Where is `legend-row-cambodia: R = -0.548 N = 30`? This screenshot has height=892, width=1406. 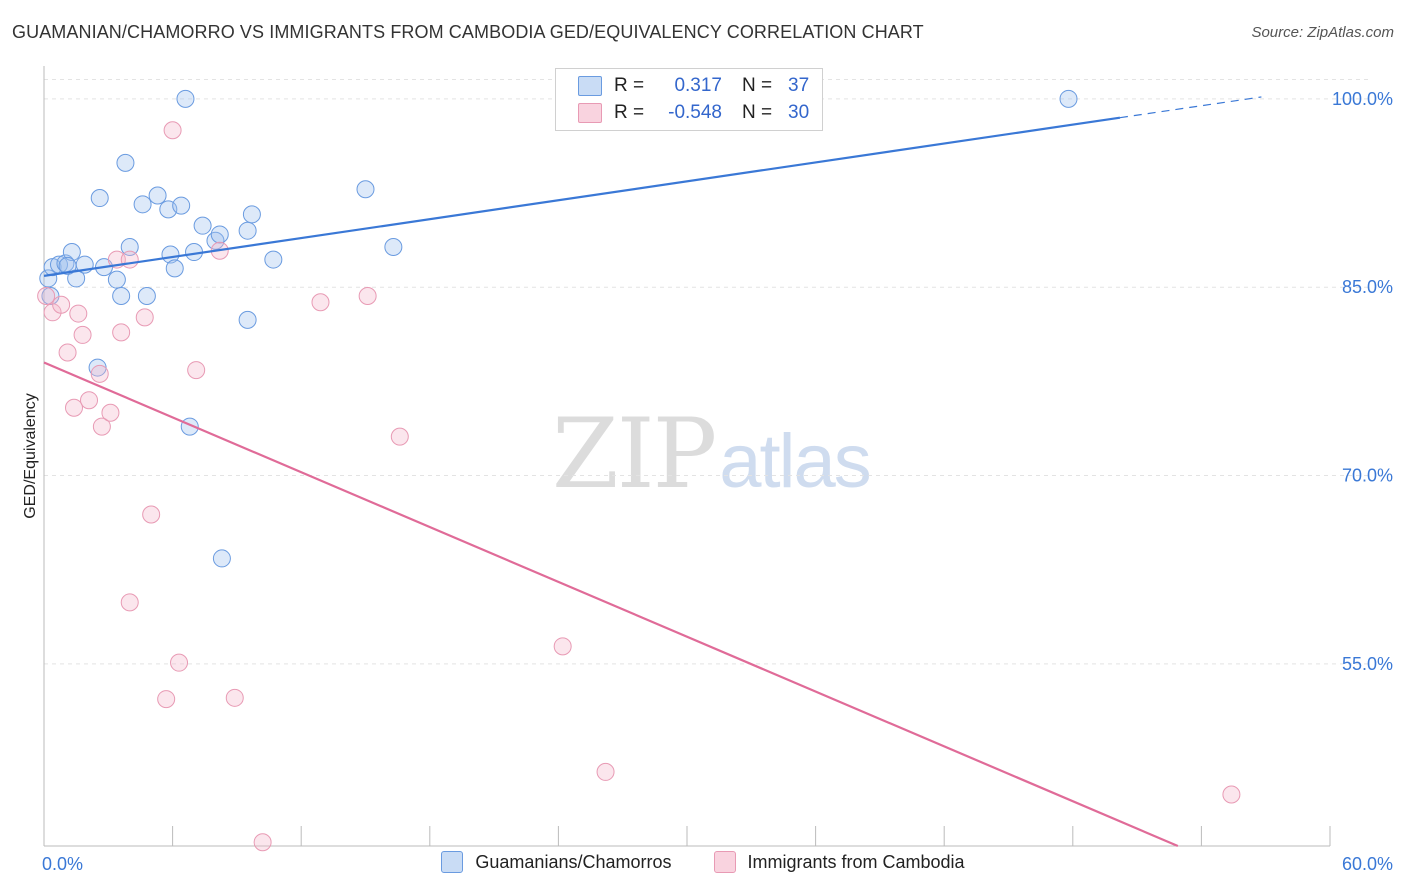
legend-row-cambodia: R = -0.548 N = 30 is located at coordinates (693, 113).